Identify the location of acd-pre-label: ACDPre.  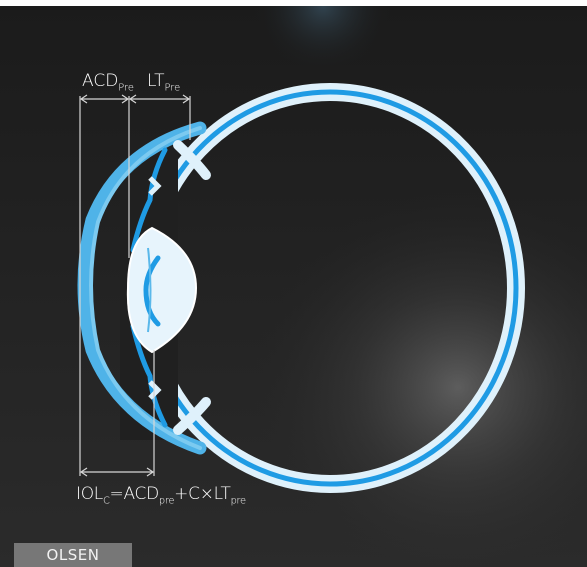
(108, 83).